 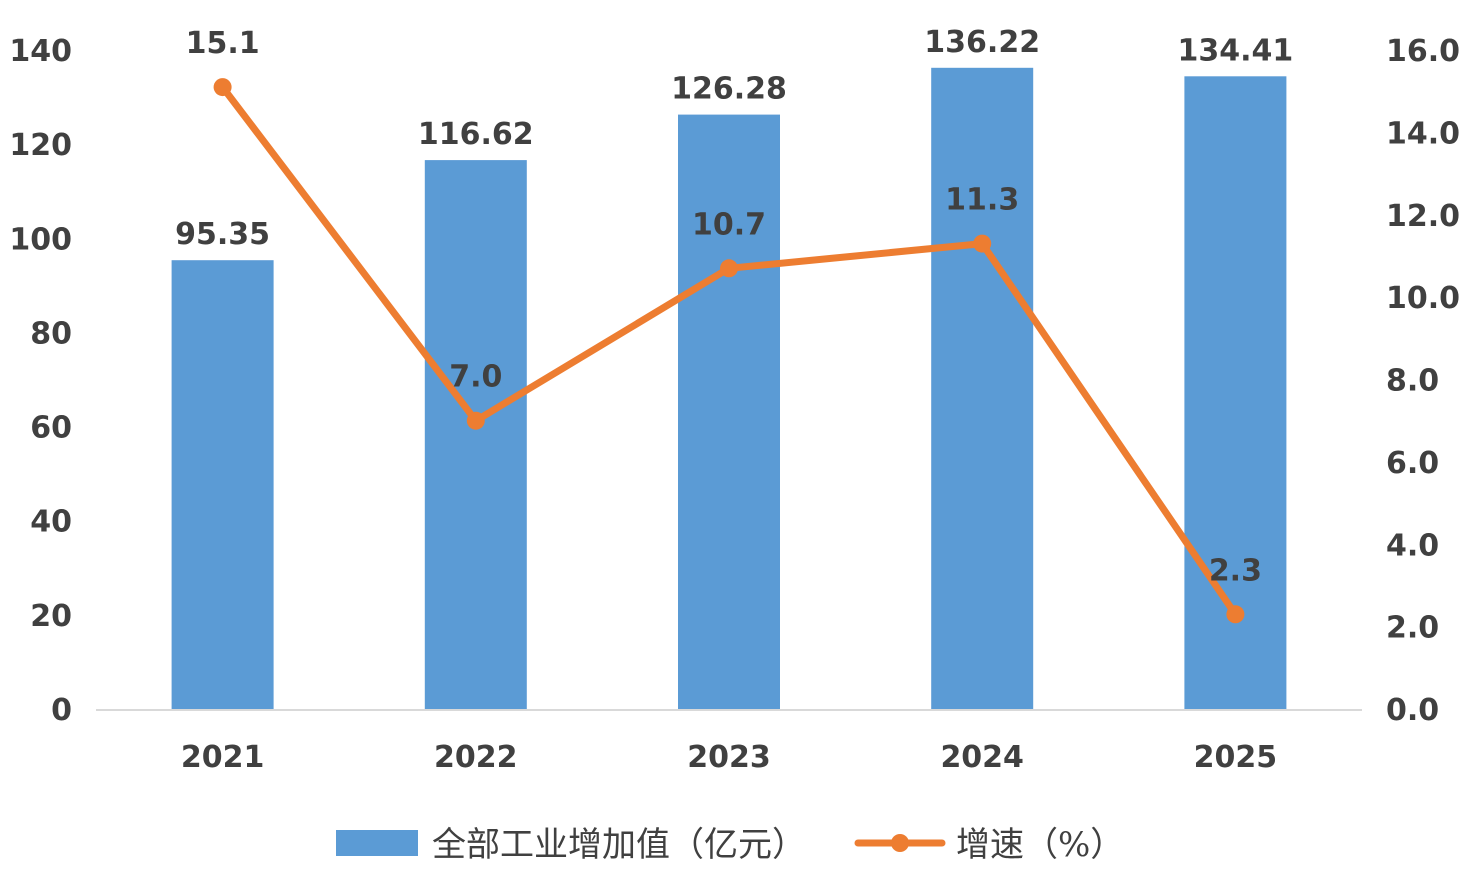 What do you see at coordinates (51, 616) in the screenshot?
I see `left-tick-label: 20` at bounding box center [51, 616].